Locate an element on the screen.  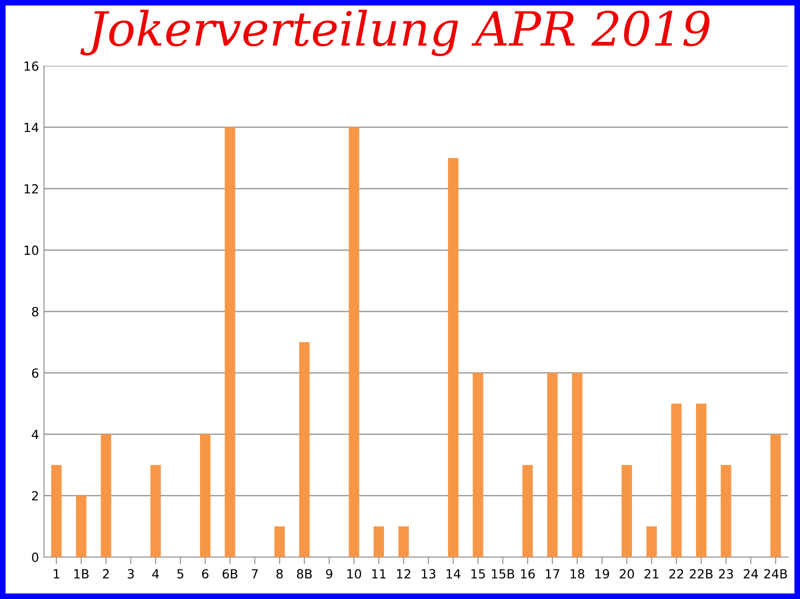
x-tick-label: 21 is located at coordinates (651, 573).